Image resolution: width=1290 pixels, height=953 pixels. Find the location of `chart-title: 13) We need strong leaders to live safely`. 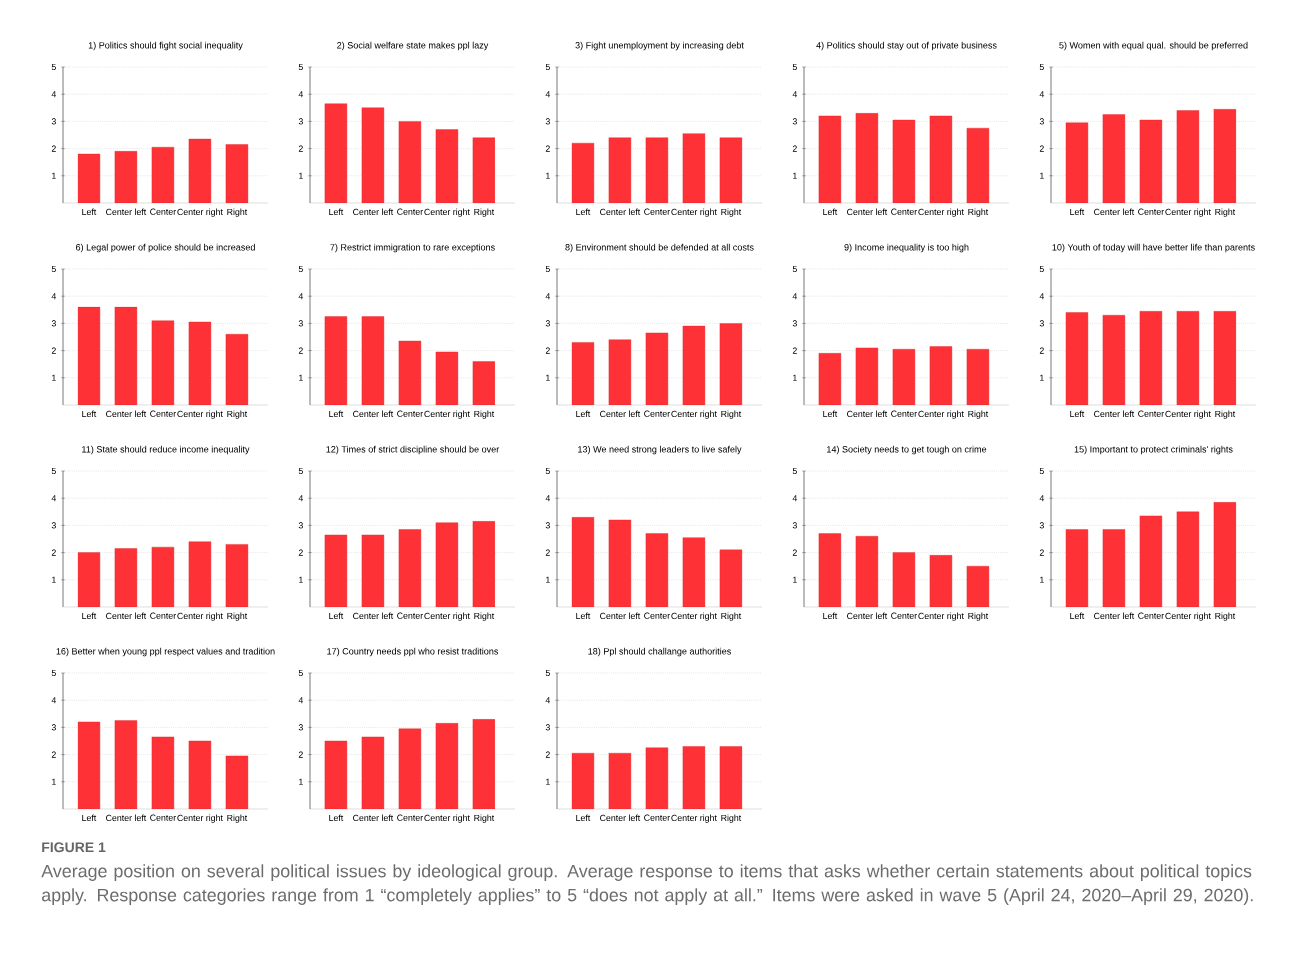

chart-title: 13) We need strong leaders to live safely is located at coordinates (660, 450).